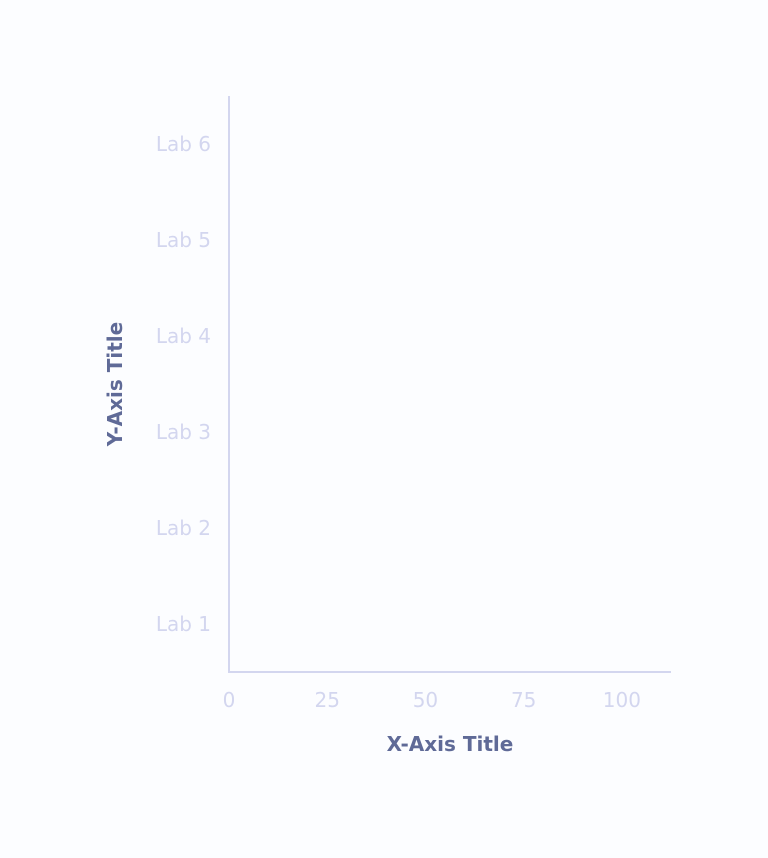 The image size is (768, 858). I want to click on y-tick-label: Lab 5, so click(183, 240).